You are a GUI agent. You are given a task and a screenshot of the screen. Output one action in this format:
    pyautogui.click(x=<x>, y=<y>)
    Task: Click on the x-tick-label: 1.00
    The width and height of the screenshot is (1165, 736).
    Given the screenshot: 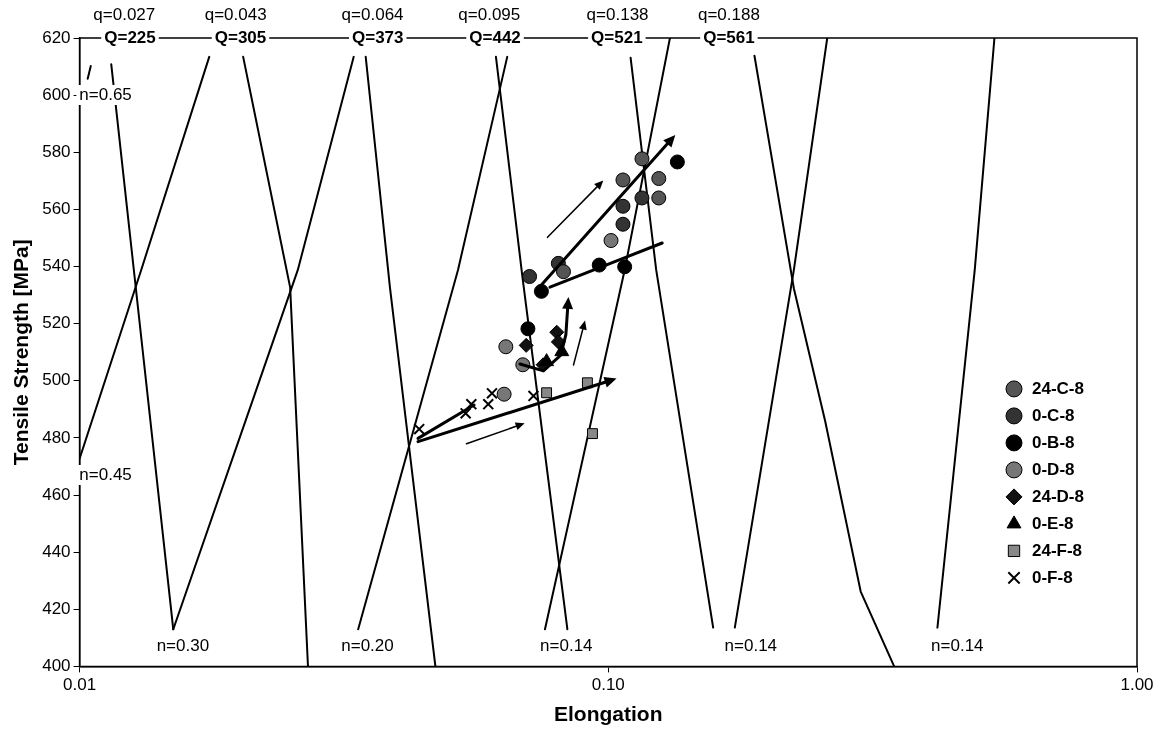 What is the action you would take?
    pyautogui.click(x=1137, y=685)
    